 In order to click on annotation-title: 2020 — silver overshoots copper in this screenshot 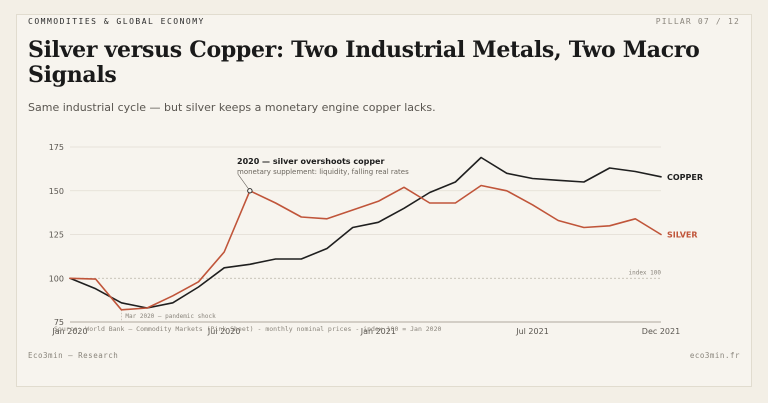, I will do `click(310, 161)`.